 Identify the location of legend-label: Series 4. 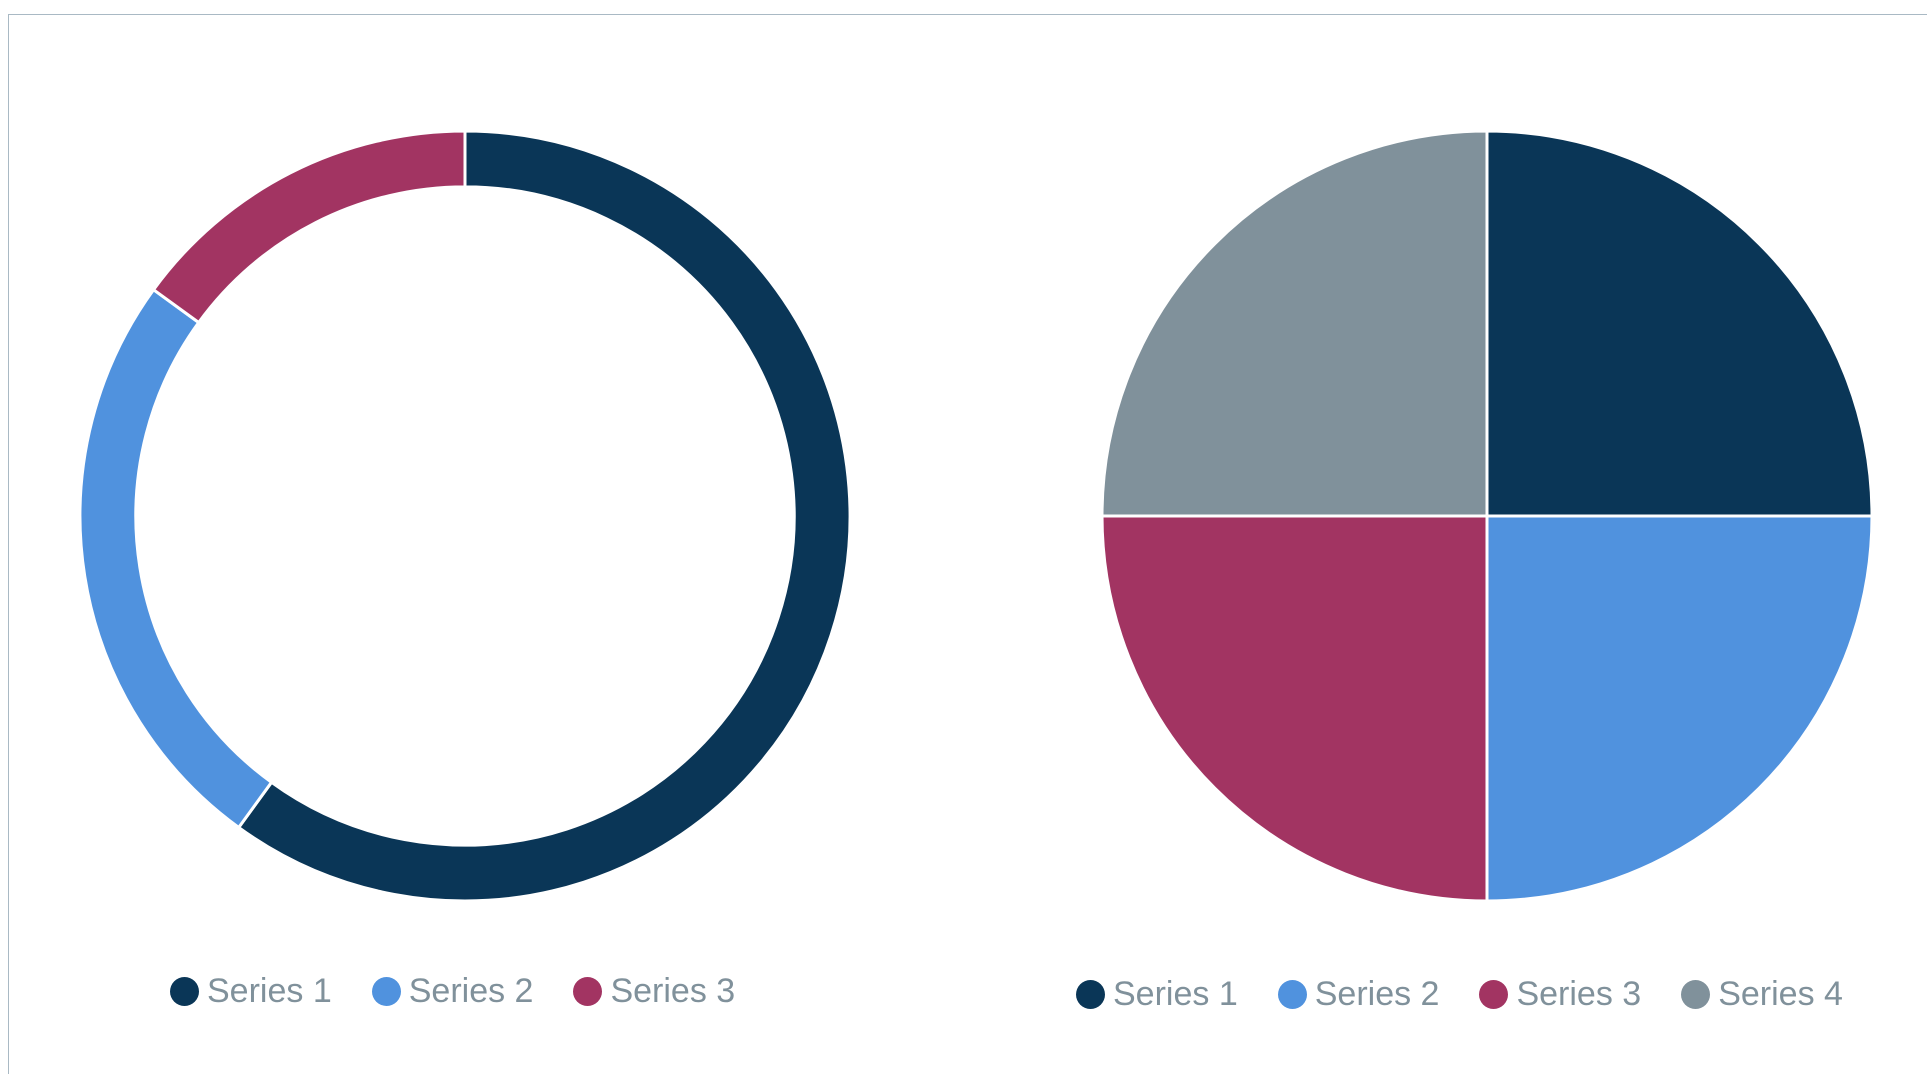
(1780, 994).